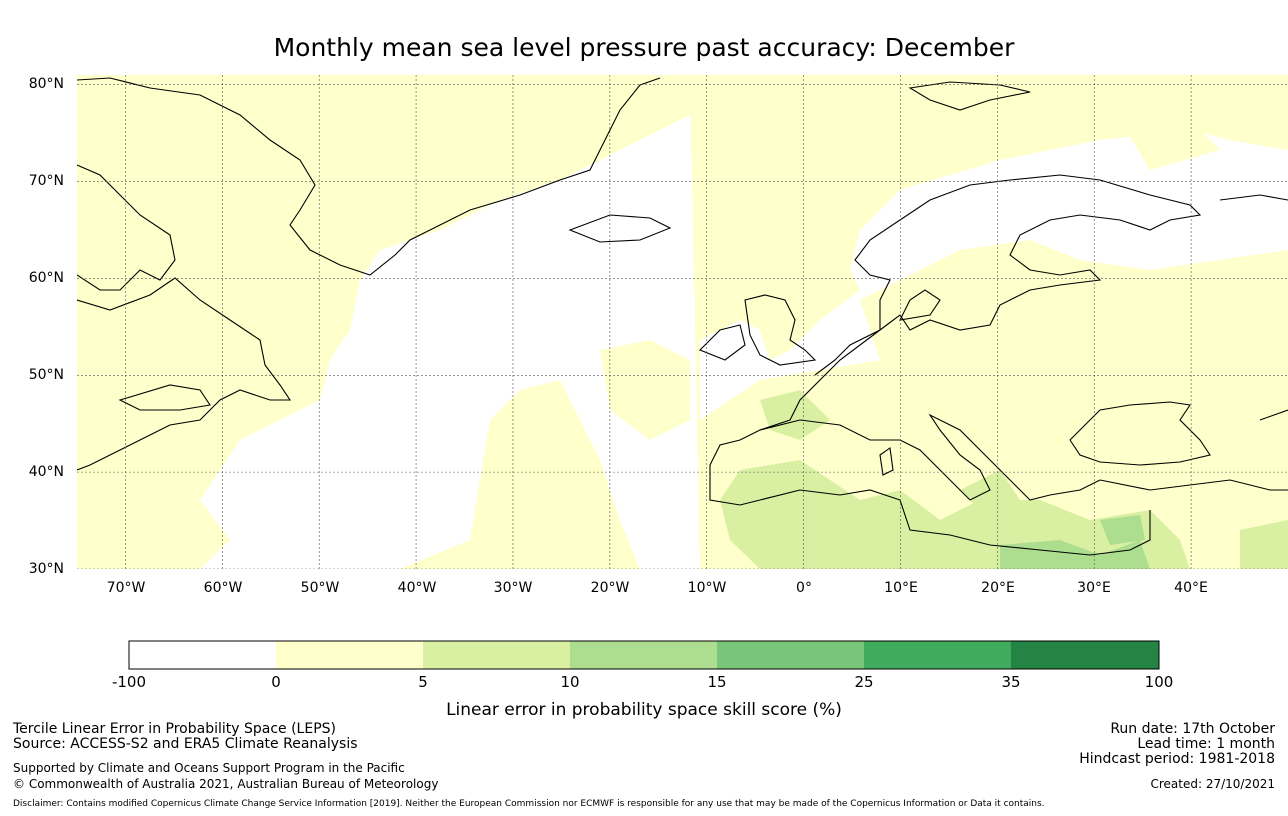  What do you see at coordinates (1159, 682) in the screenshot?
I see `colorbar-tick: 100` at bounding box center [1159, 682].